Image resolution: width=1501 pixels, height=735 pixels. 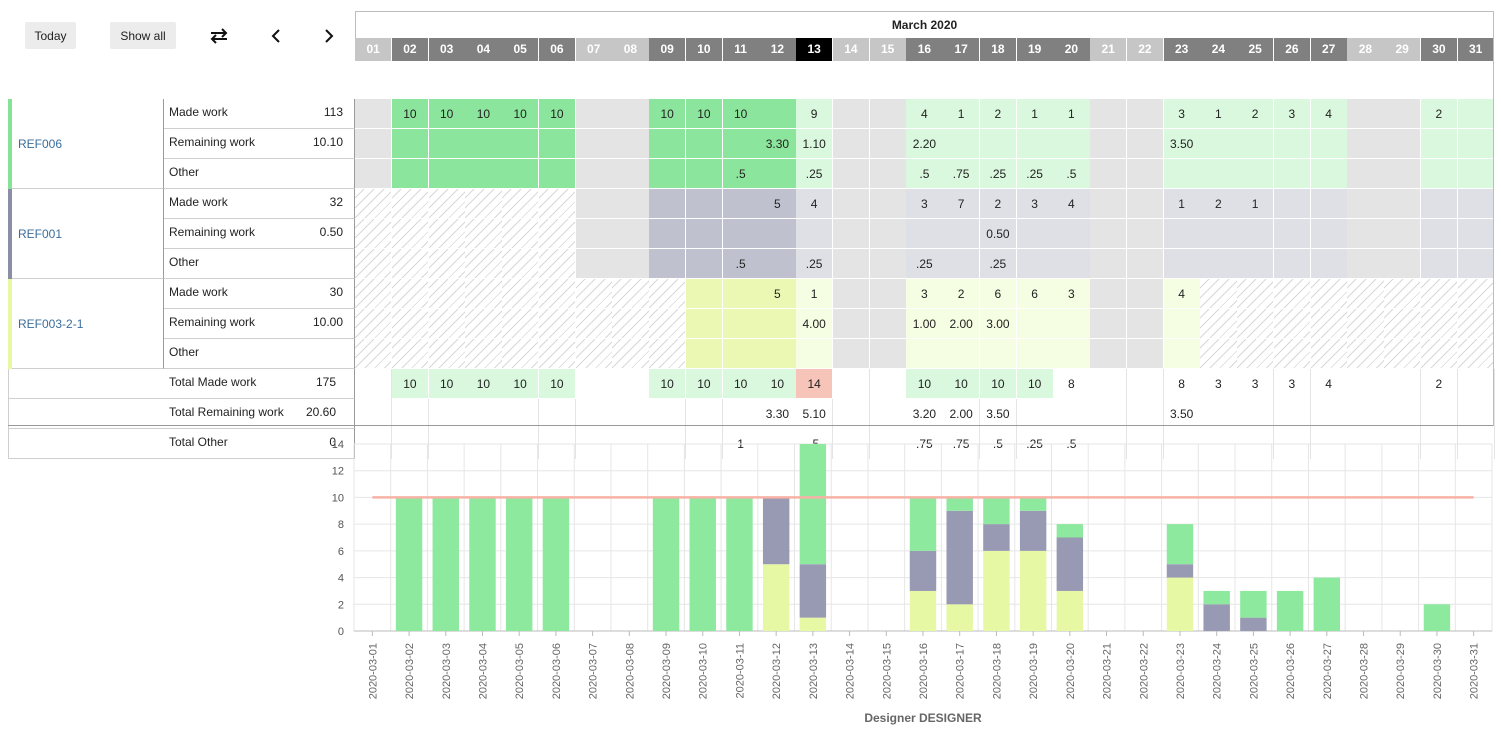 I want to click on day-header-18: 18, so click(x=998, y=49).